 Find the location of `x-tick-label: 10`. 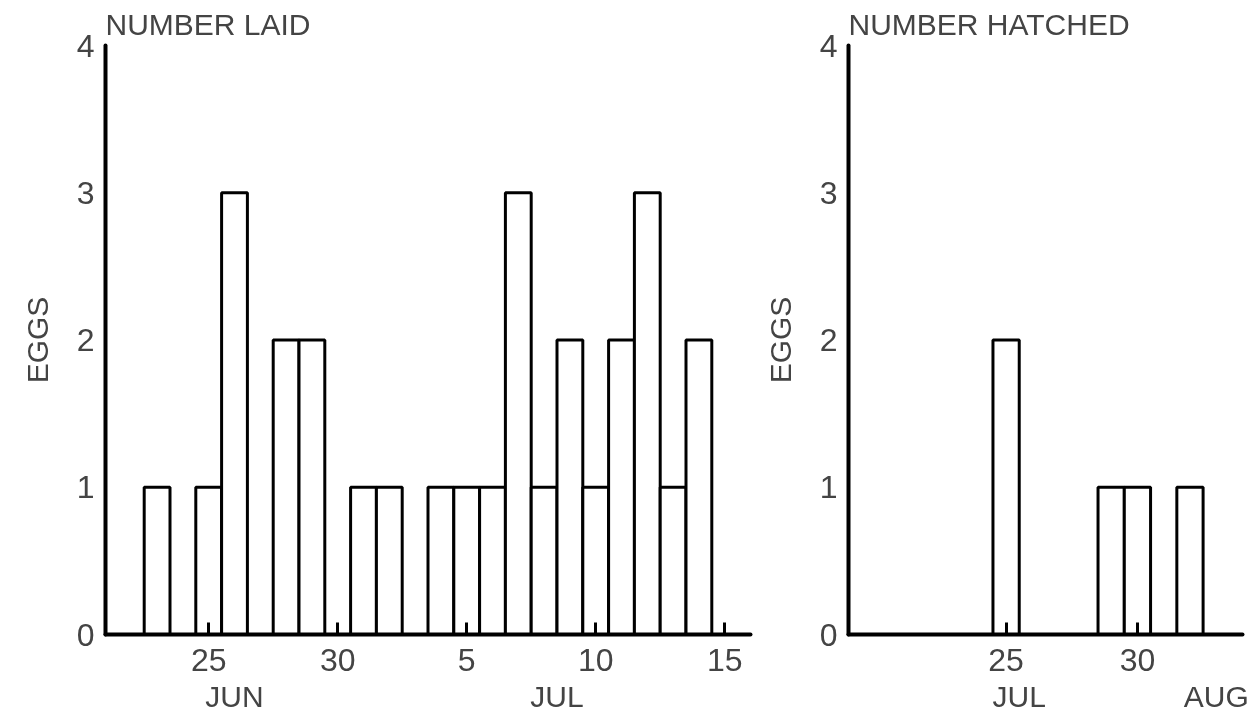

x-tick-label: 10 is located at coordinates (595, 659).